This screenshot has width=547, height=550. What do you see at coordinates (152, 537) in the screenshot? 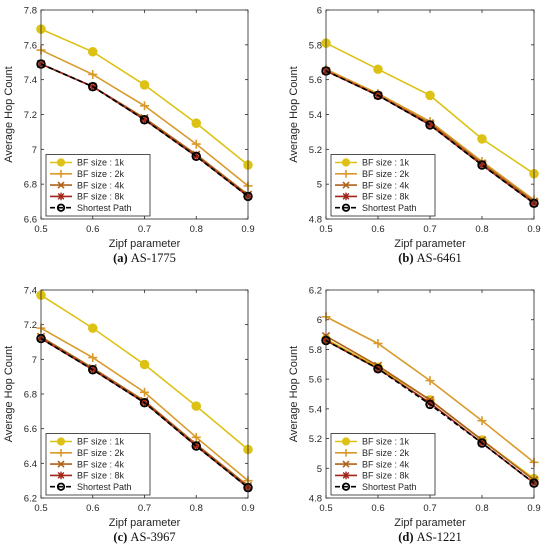
I see `caption-text: AS-3967` at bounding box center [152, 537].